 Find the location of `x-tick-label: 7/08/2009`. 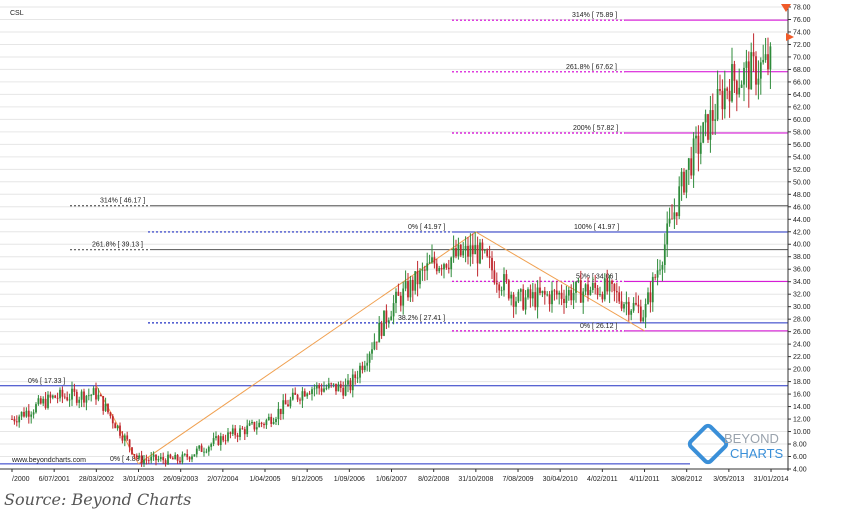

x-tick-label: 7/08/2009 is located at coordinates (517, 479).